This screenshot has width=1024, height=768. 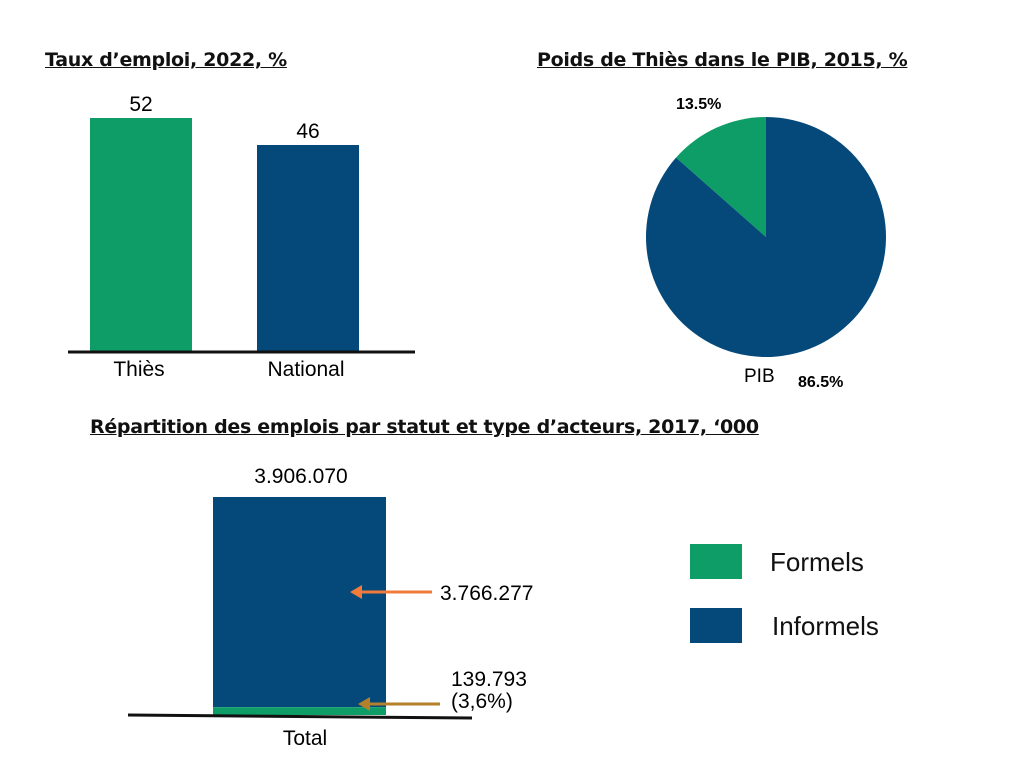 What do you see at coordinates (698, 104) in the screenshot?
I see `pie-slice-label-thies: 13.5%` at bounding box center [698, 104].